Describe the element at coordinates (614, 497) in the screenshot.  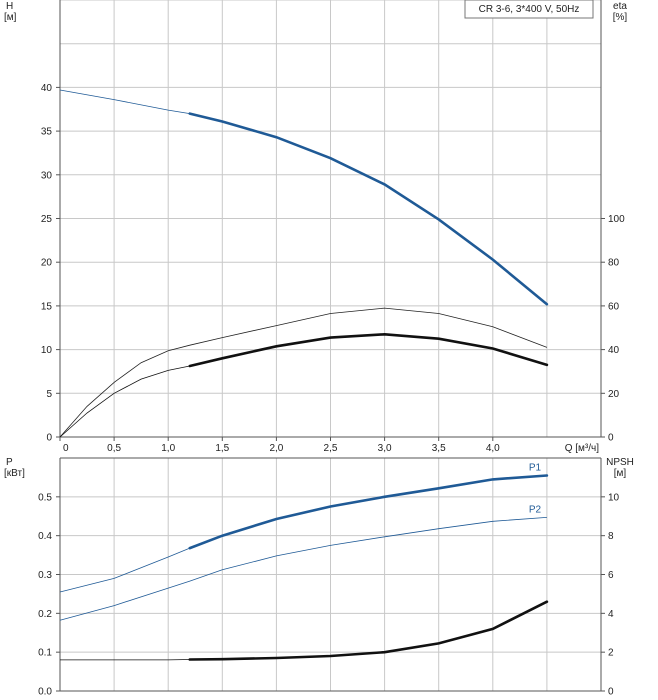
I see `y-right-tick-label: 10` at that location.